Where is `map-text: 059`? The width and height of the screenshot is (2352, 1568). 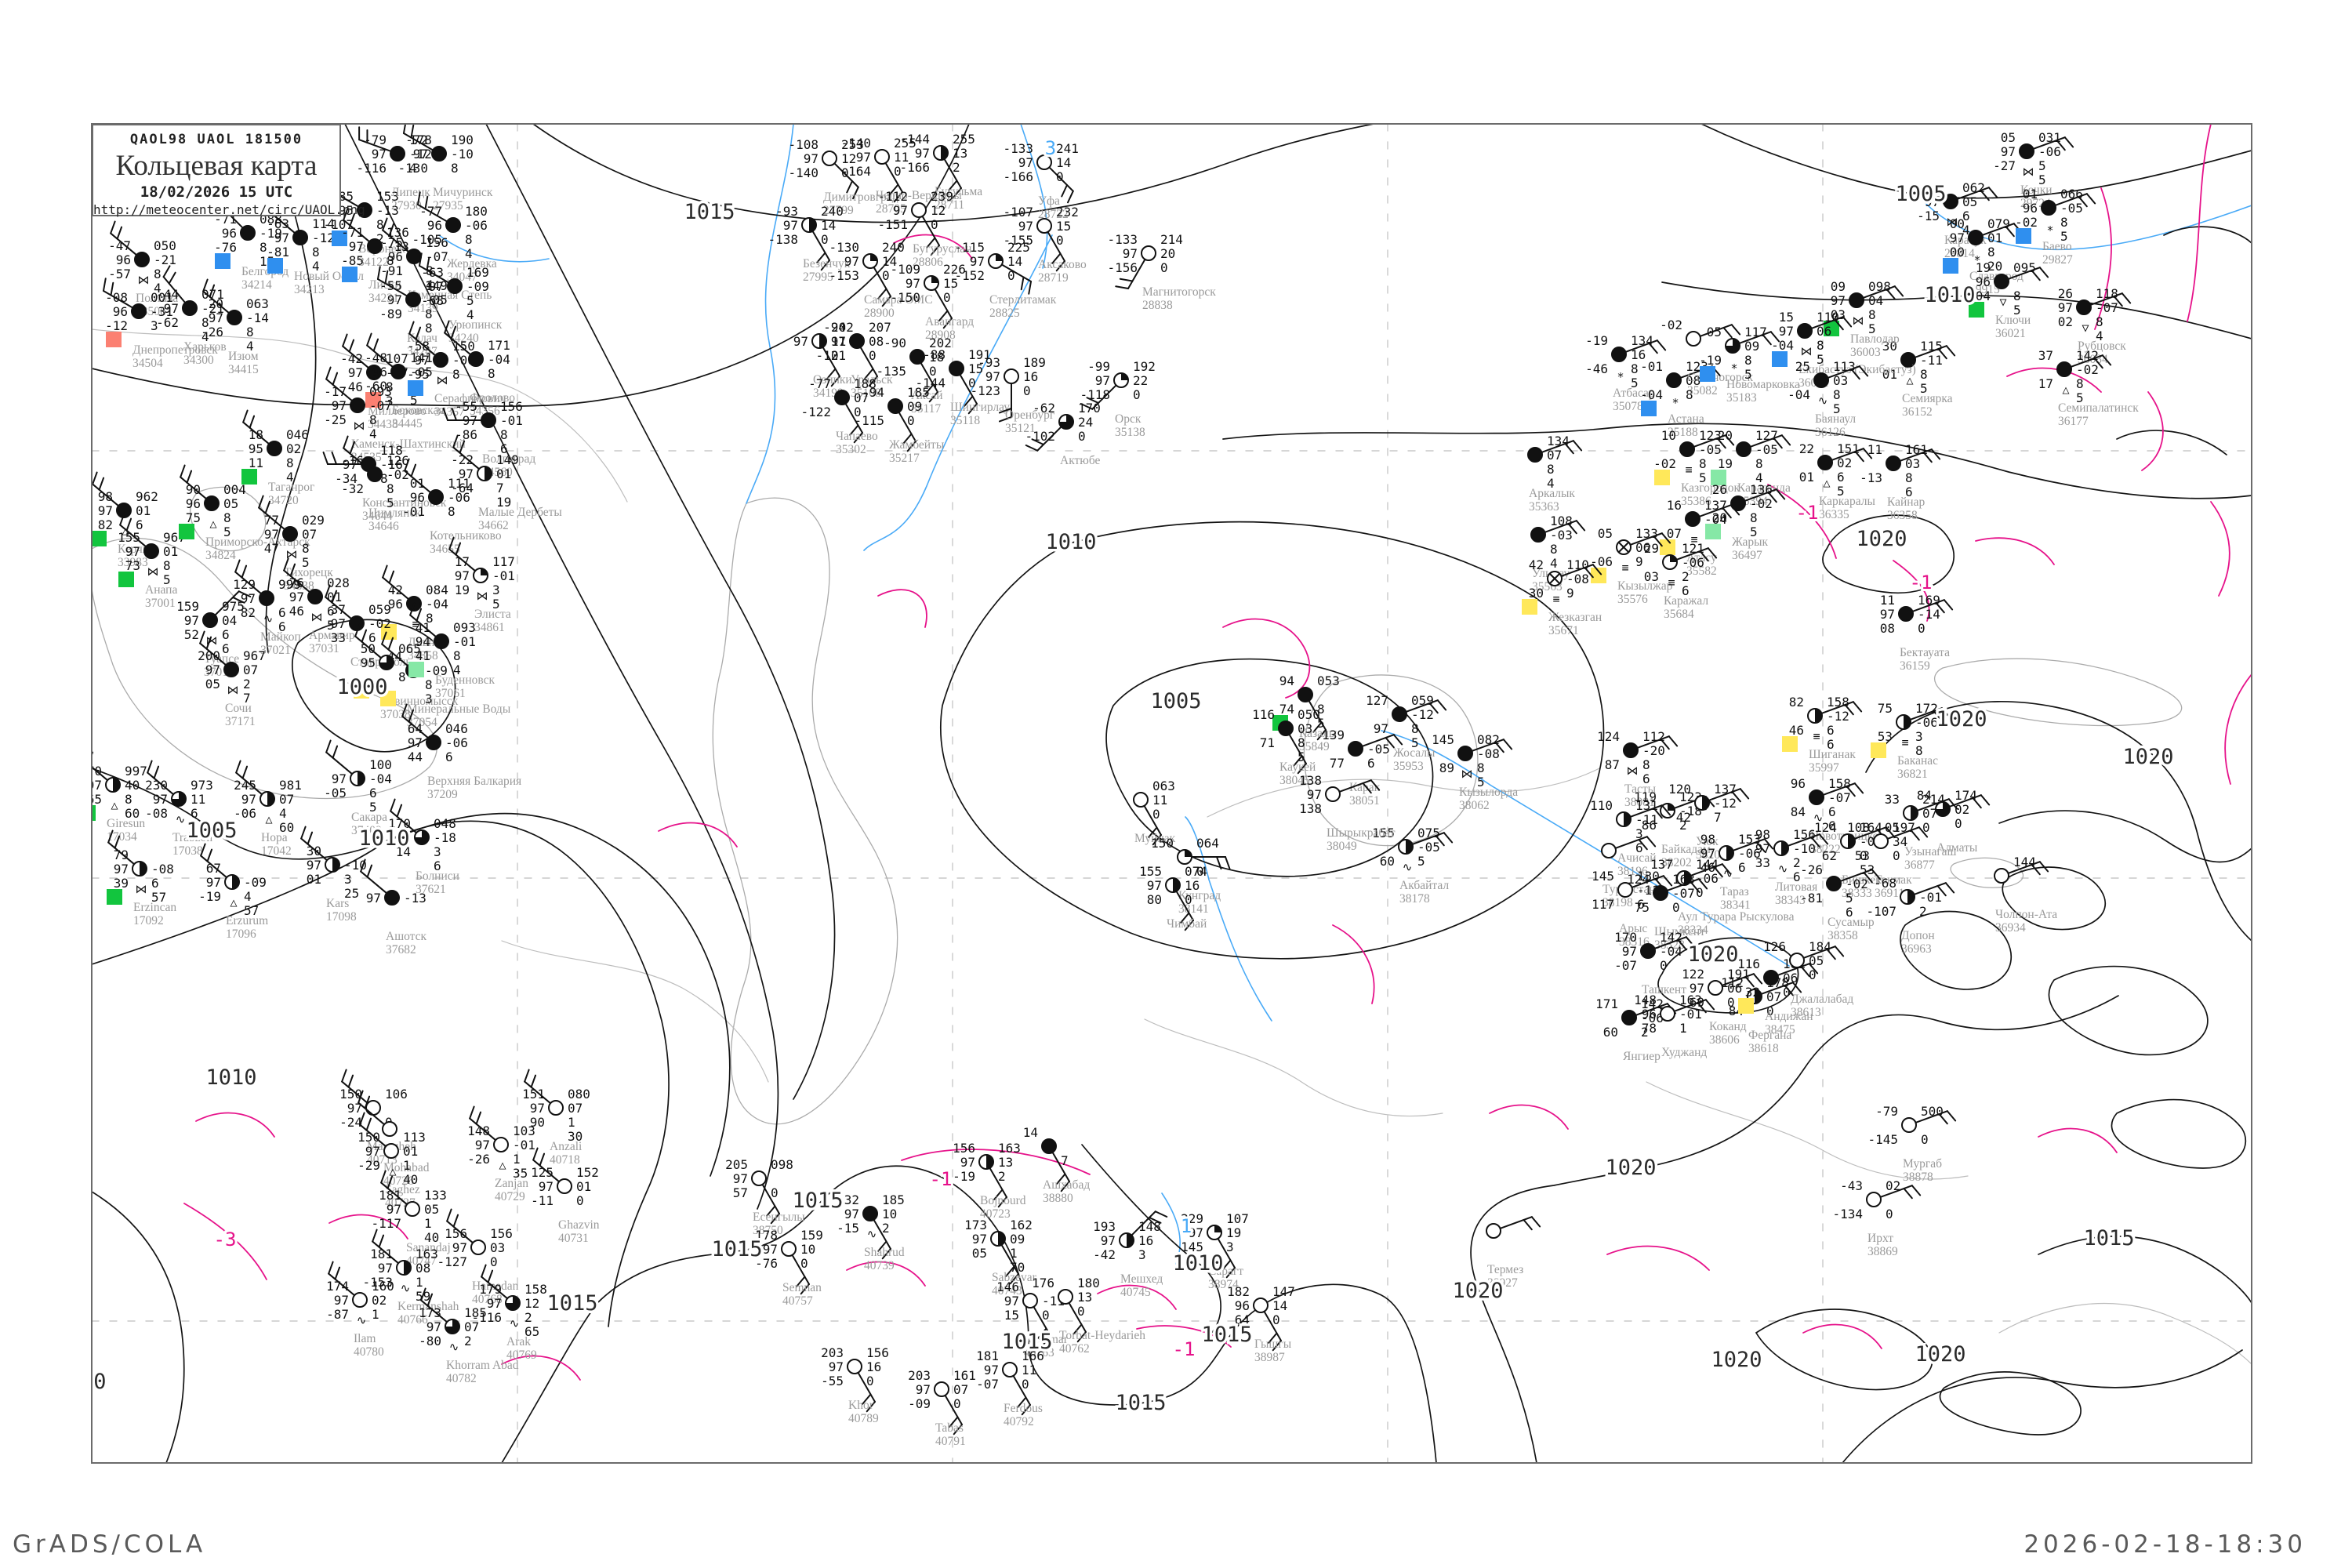
map-text: 059 is located at coordinates (1422, 700).